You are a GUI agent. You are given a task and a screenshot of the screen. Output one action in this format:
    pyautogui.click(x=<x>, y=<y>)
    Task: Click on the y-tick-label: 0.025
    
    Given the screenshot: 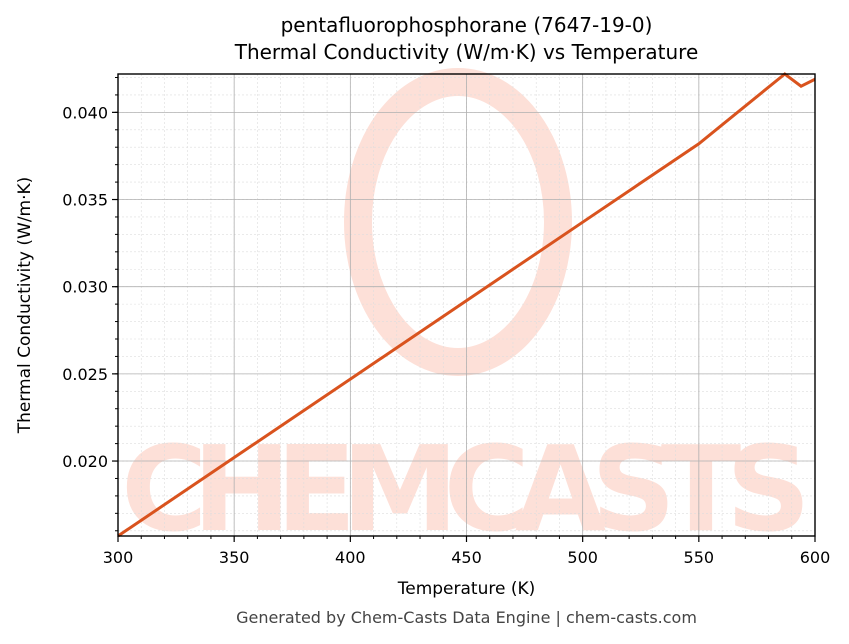 What is the action you would take?
    pyautogui.click(x=85, y=374)
    